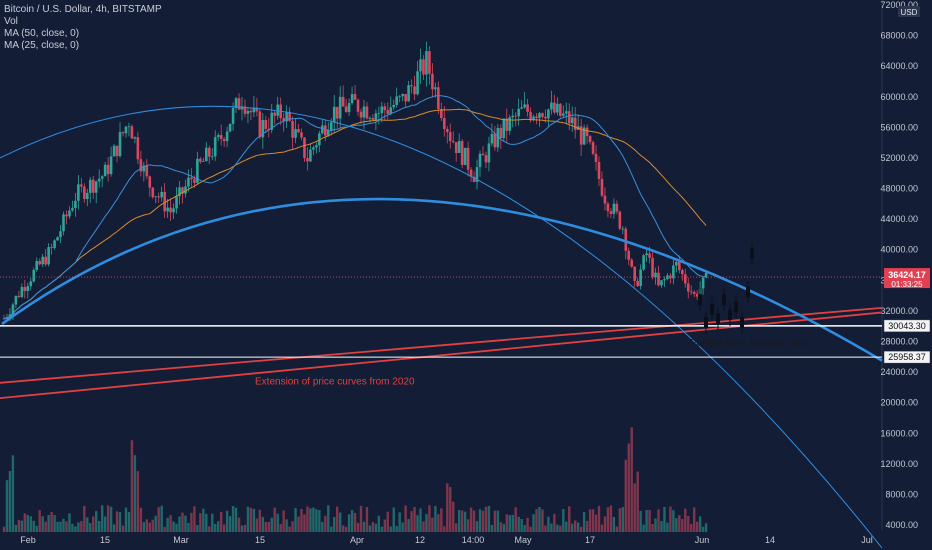 The height and width of the screenshot is (550, 932). Describe the element at coordinates (899, 66) in the screenshot. I see `y-tick-label: 64000.00` at that location.